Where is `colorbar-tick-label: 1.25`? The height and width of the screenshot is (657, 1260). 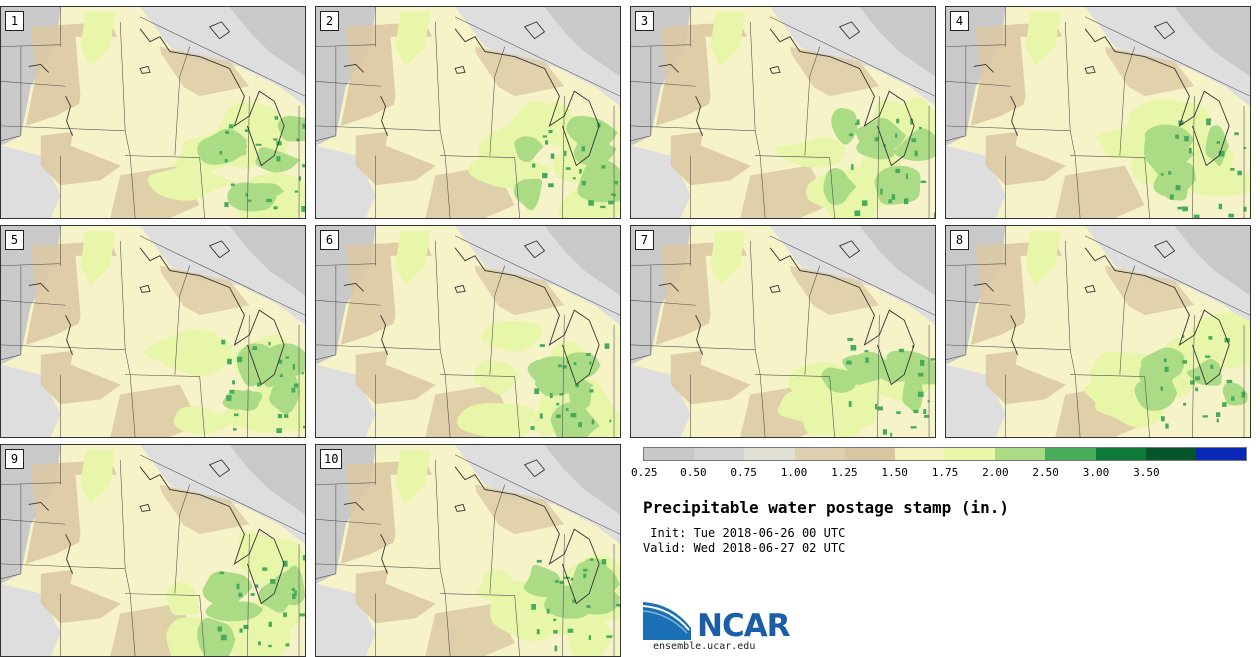
colorbar-tick-label: 1.25 is located at coordinates (844, 472).